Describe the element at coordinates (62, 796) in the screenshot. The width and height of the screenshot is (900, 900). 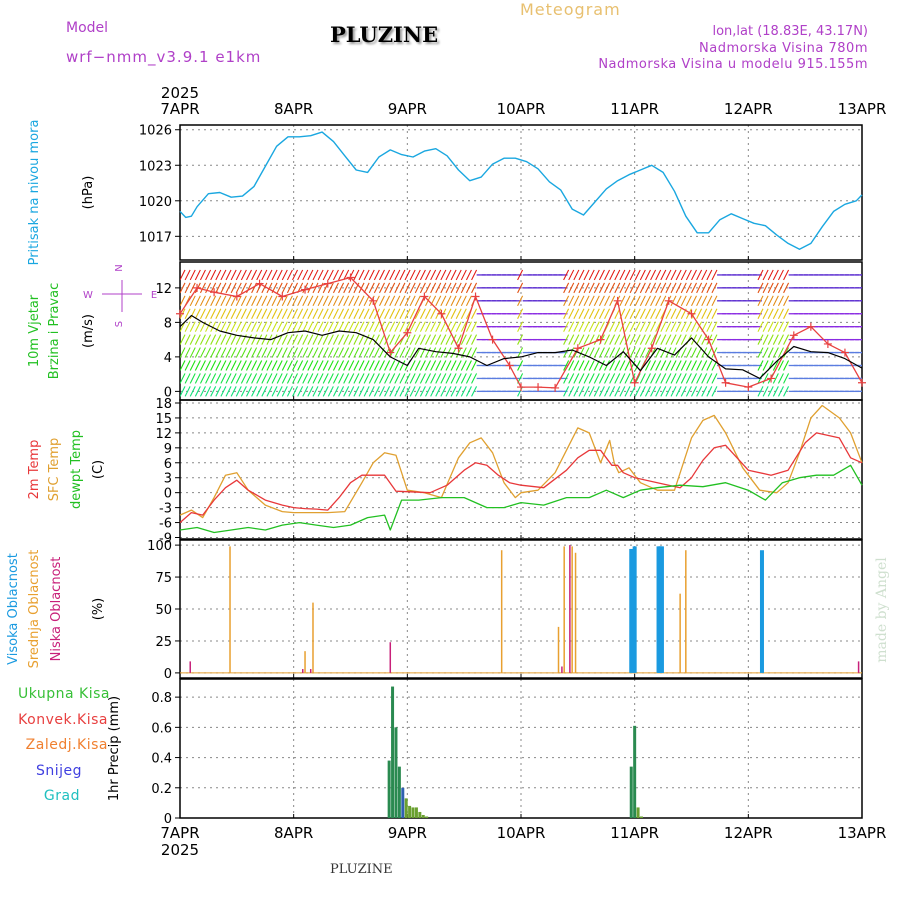
I see `precip-legend-item: Grad` at that location.